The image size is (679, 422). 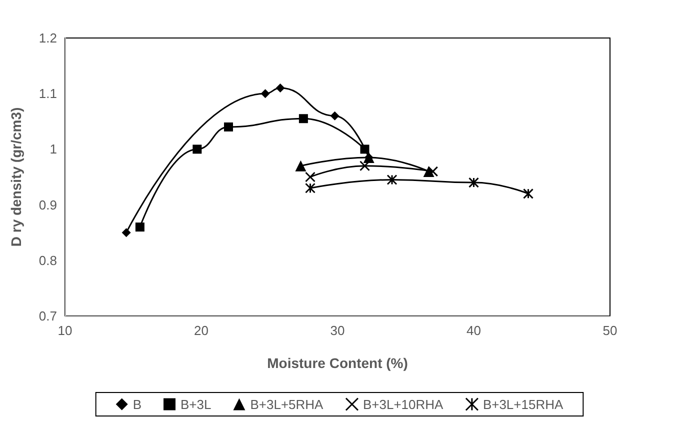 What do you see at coordinates (47, 260) in the screenshot?
I see `y-tick-label: 0.8` at bounding box center [47, 260].